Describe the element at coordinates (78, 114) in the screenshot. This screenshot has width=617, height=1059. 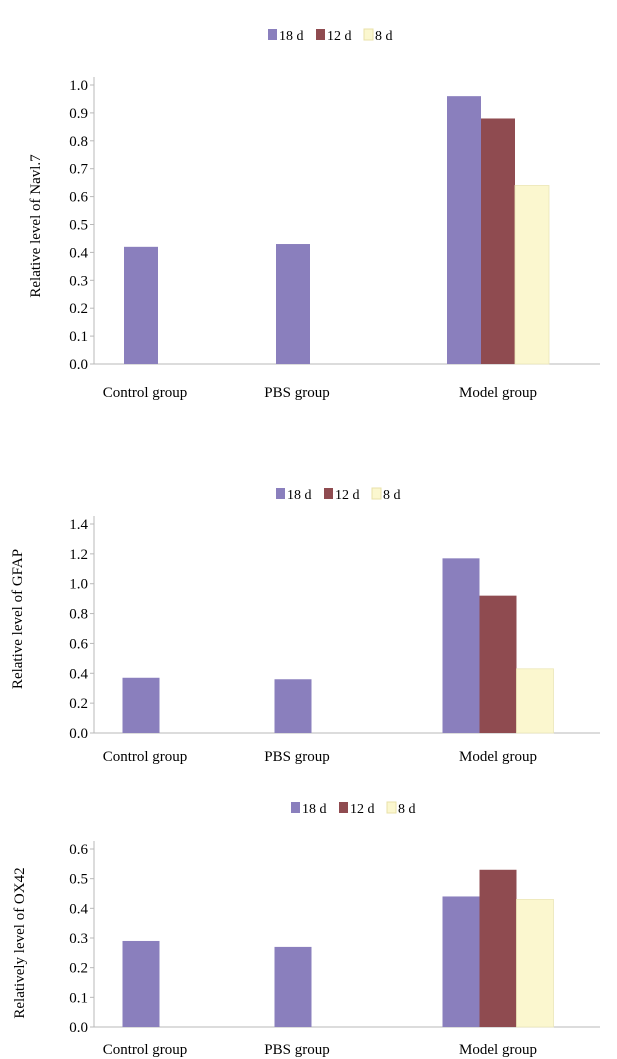
I see `y-tick-label: 0.9` at that location.